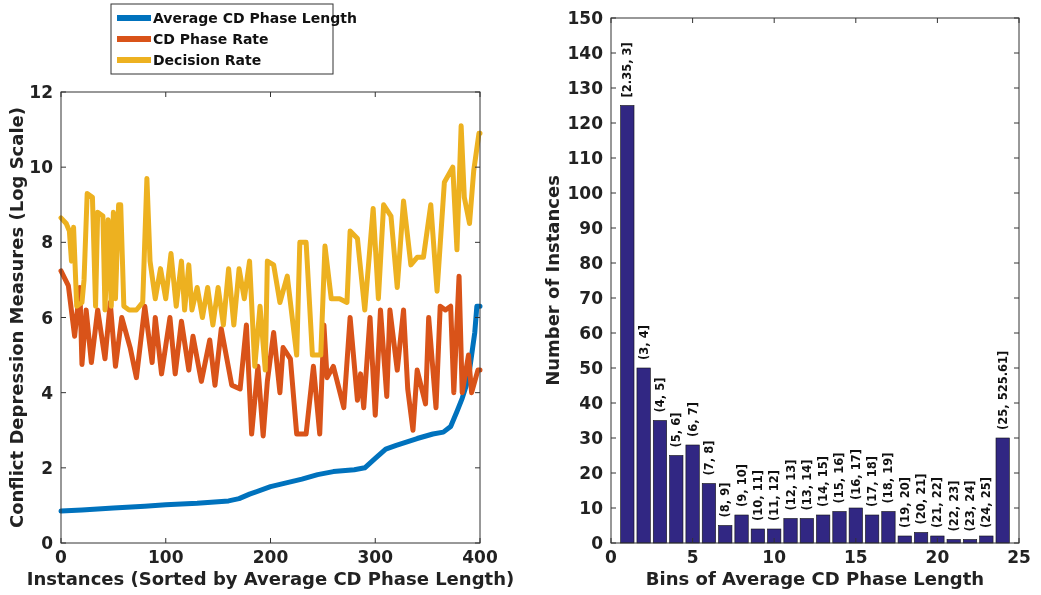 This screenshot has height=595, width=1041. What do you see at coordinates (643, 342) in the screenshot?
I see `annotation: (3, 4]` at bounding box center [643, 342].